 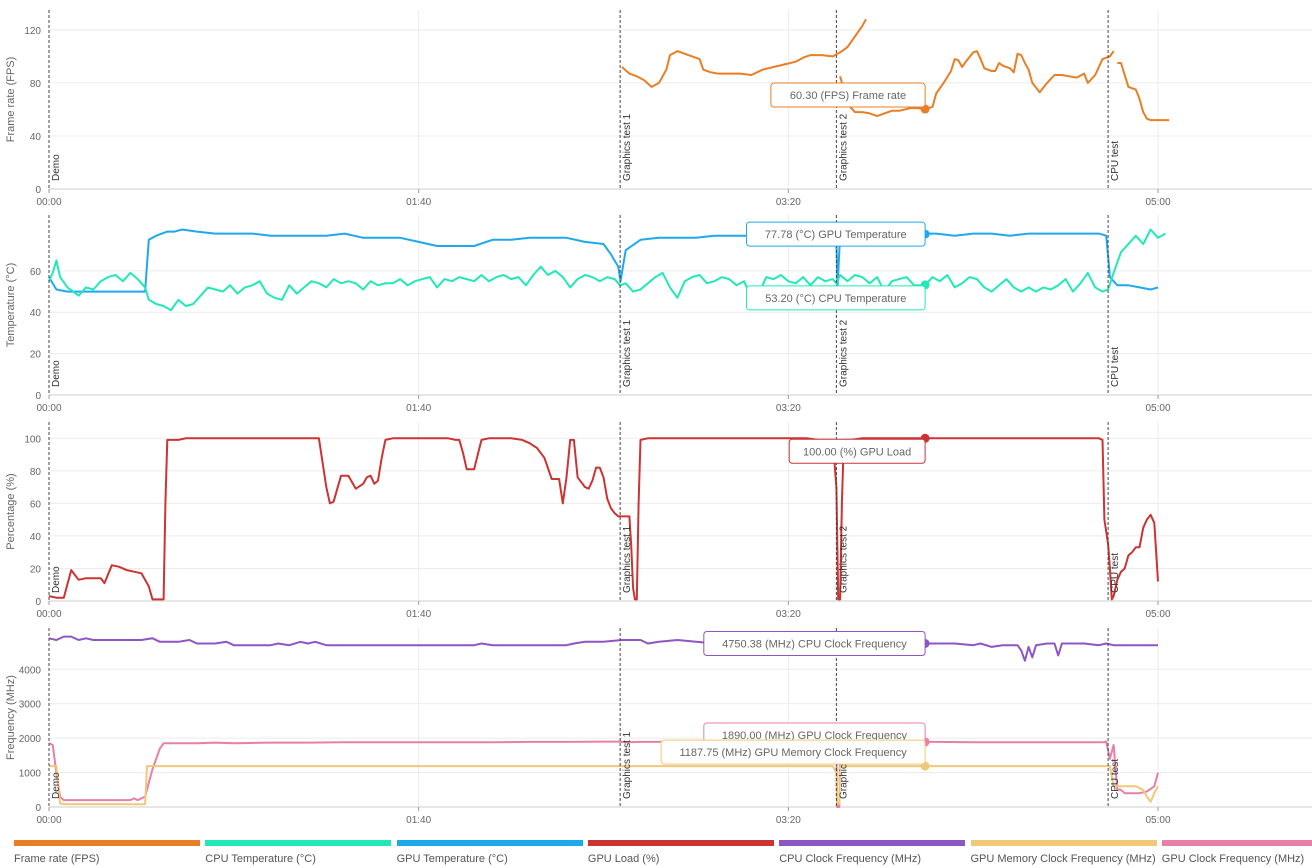 What do you see at coordinates (680, 854) in the screenshot?
I see `legend-item: GPU Load (%)` at bounding box center [680, 854].